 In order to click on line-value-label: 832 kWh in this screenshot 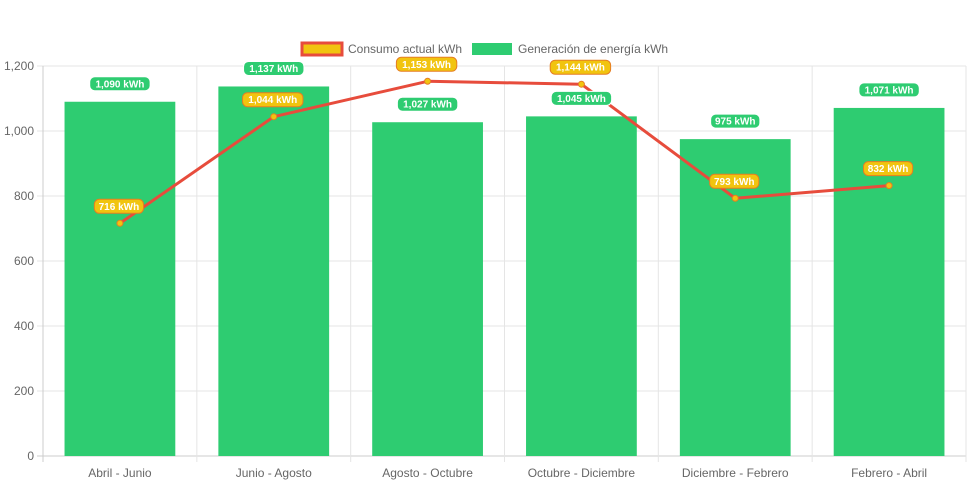, I will do `click(888, 169)`.